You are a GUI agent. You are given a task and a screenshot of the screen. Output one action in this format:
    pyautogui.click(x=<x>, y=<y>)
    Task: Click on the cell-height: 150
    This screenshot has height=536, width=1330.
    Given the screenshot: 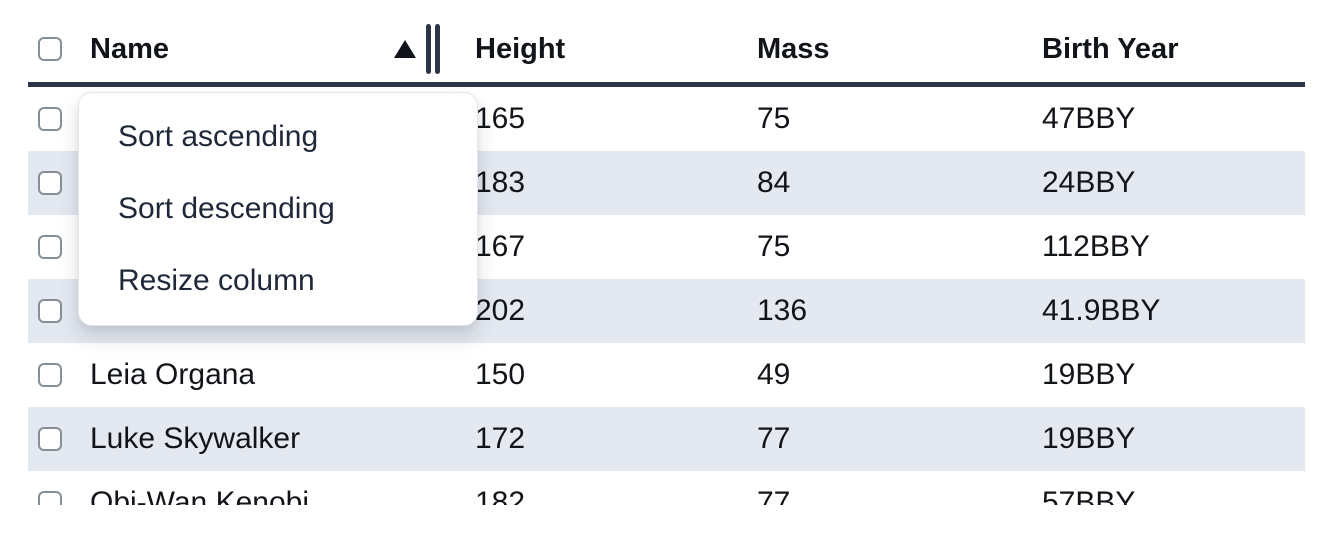 What is the action you would take?
    pyautogui.click(x=500, y=374)
    